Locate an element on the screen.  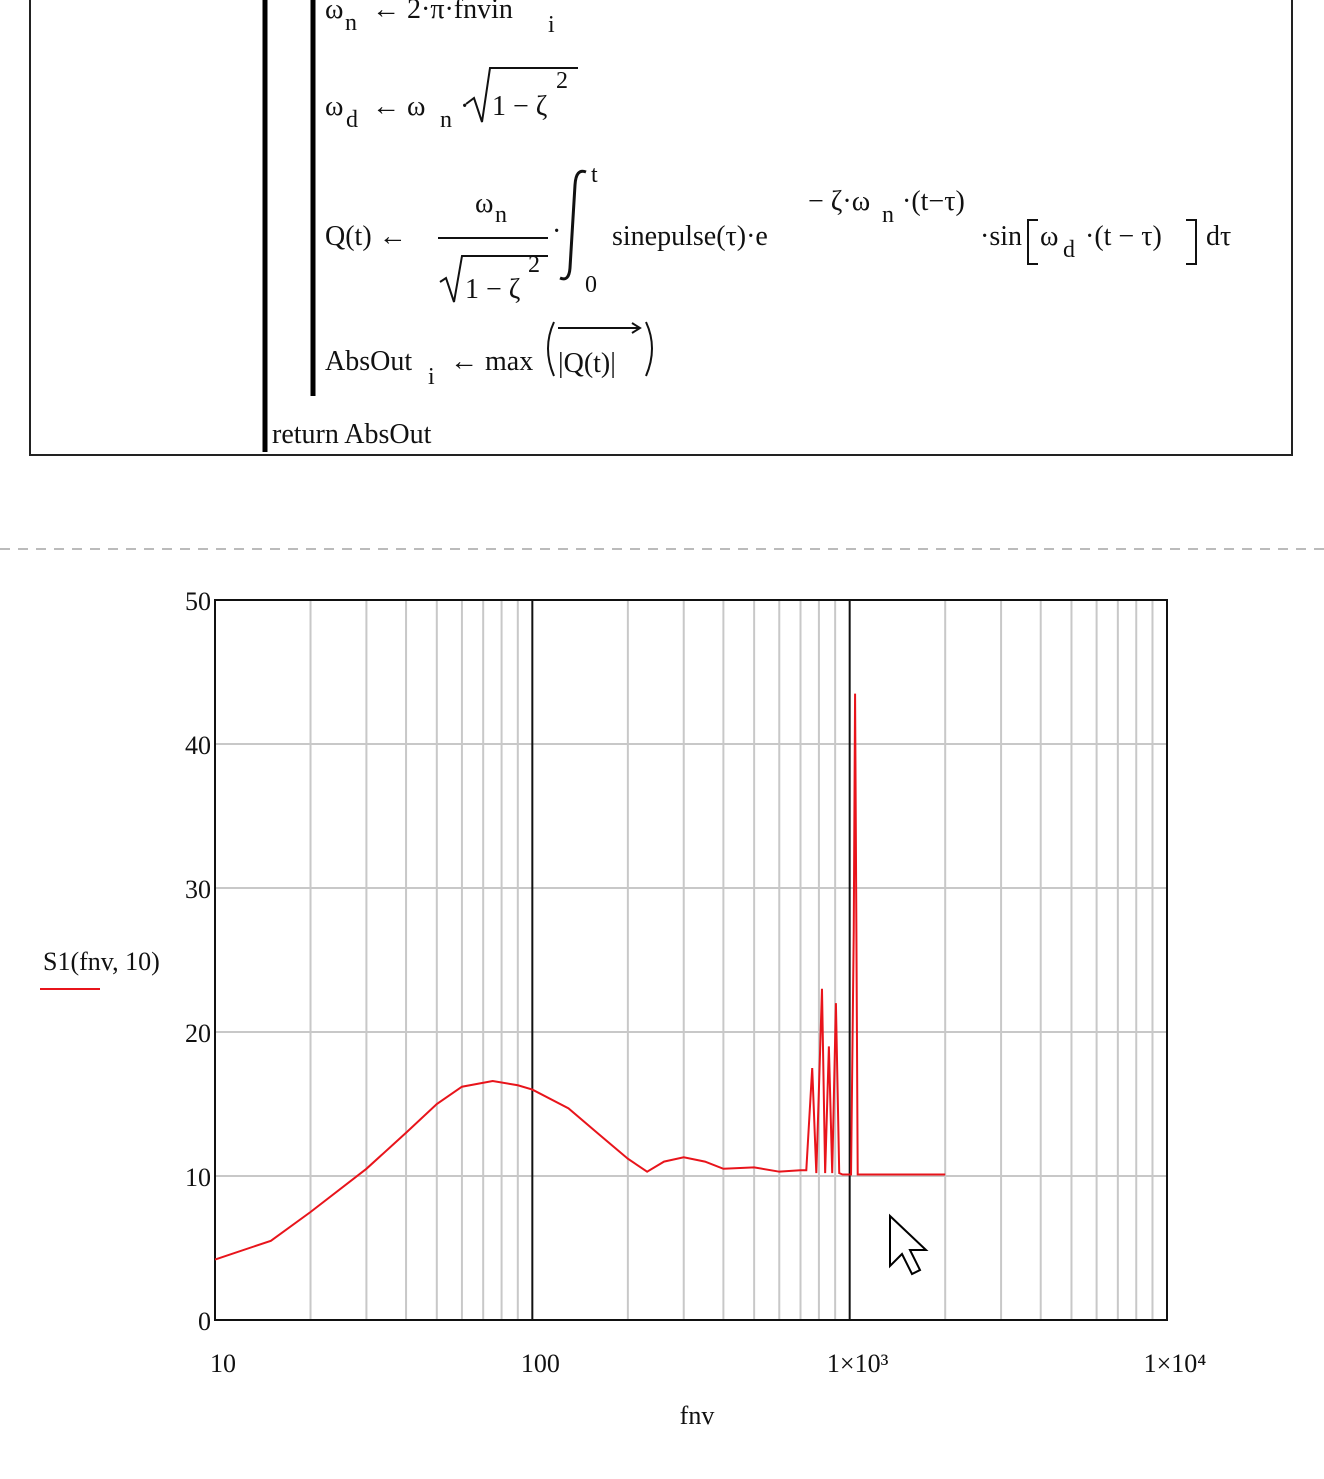
x-tick-label: 1×10⁴ is located at coordinates (1175, 1363).